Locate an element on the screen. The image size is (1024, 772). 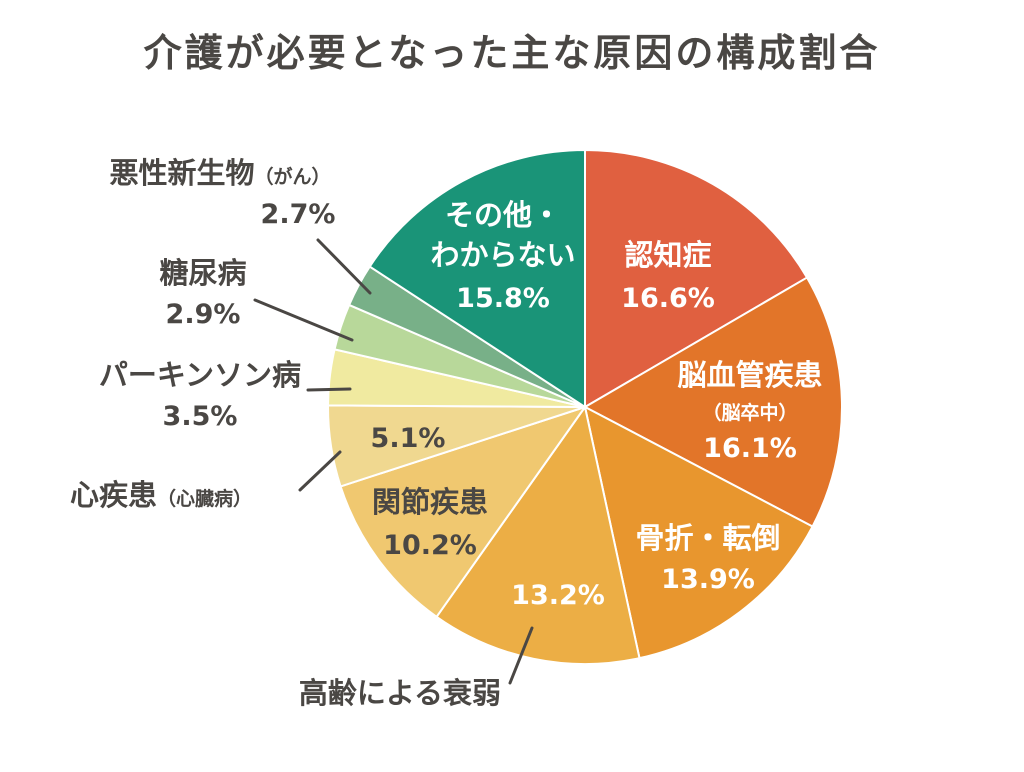
slice-label-4-value_text: 13.2% is located at coordinates (558, 595).